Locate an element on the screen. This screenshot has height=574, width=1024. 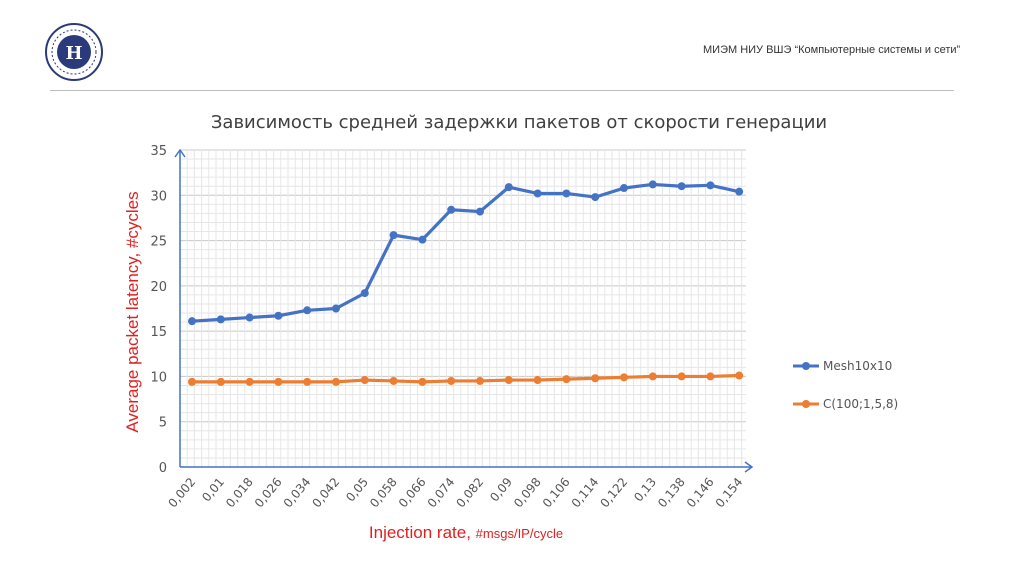
chart-legend: Mesh10x10 C(100;1,5,8) is located at coordinates (845, 385).